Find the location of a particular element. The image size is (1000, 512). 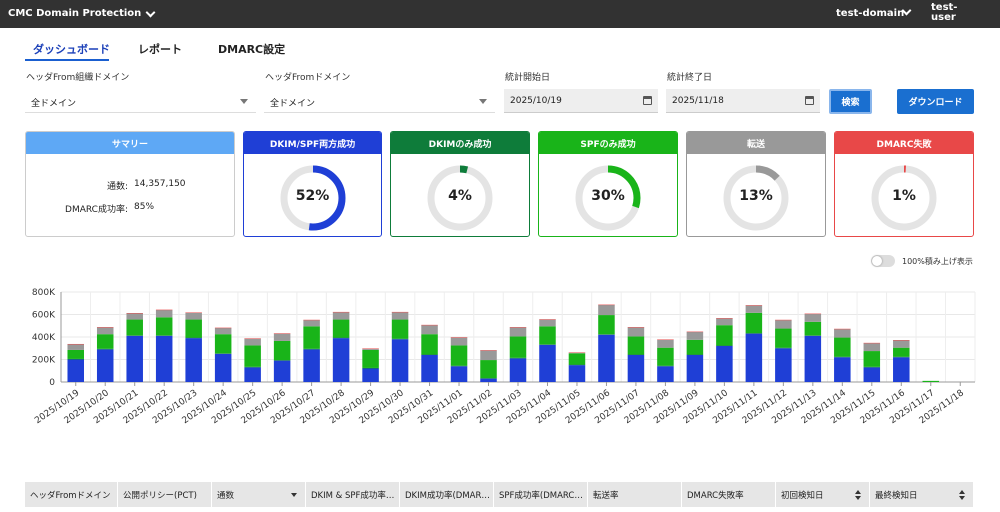

y-tick-label: 600K is located at coordinates (44, 316).